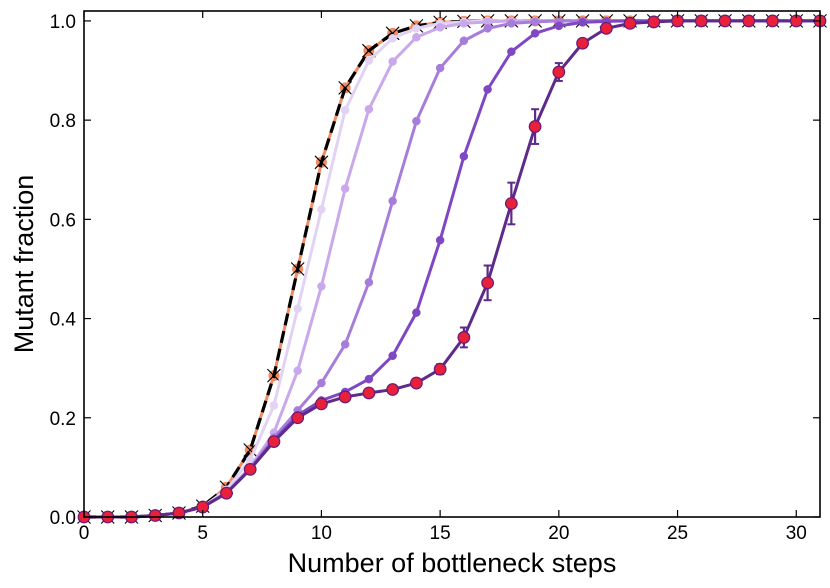 This screenshot has width=830, height=588. I want to click on y-tick-label: 0.8, so click(63, 121).